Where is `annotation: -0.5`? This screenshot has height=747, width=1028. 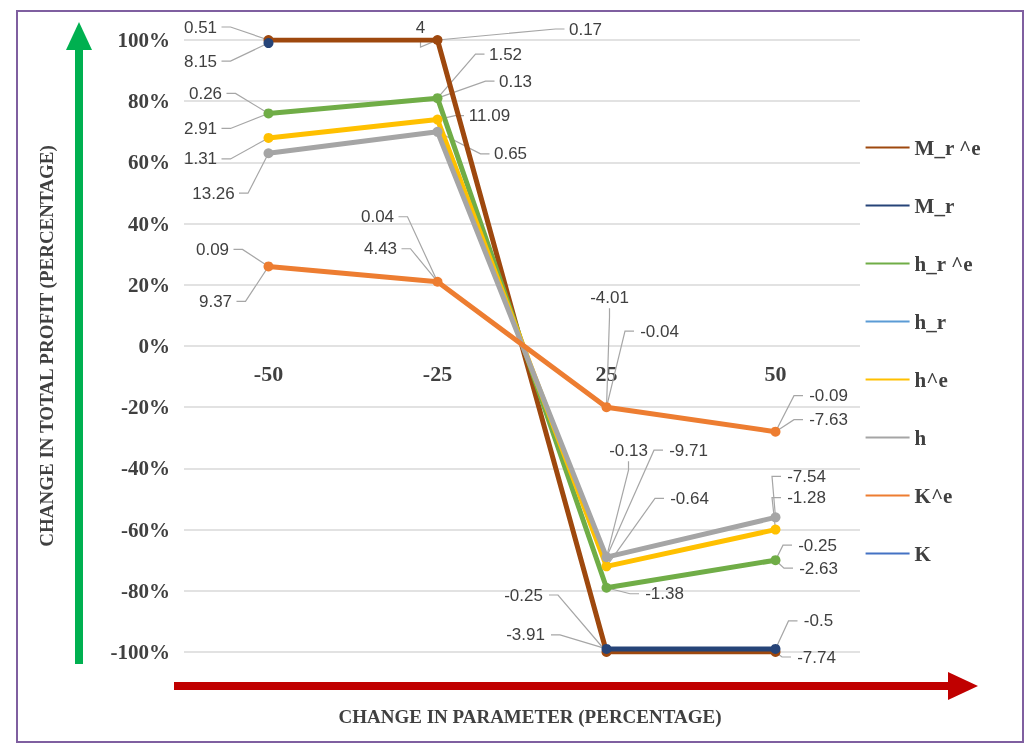
annotation: -0.5 is located at coordinates (818, 621).